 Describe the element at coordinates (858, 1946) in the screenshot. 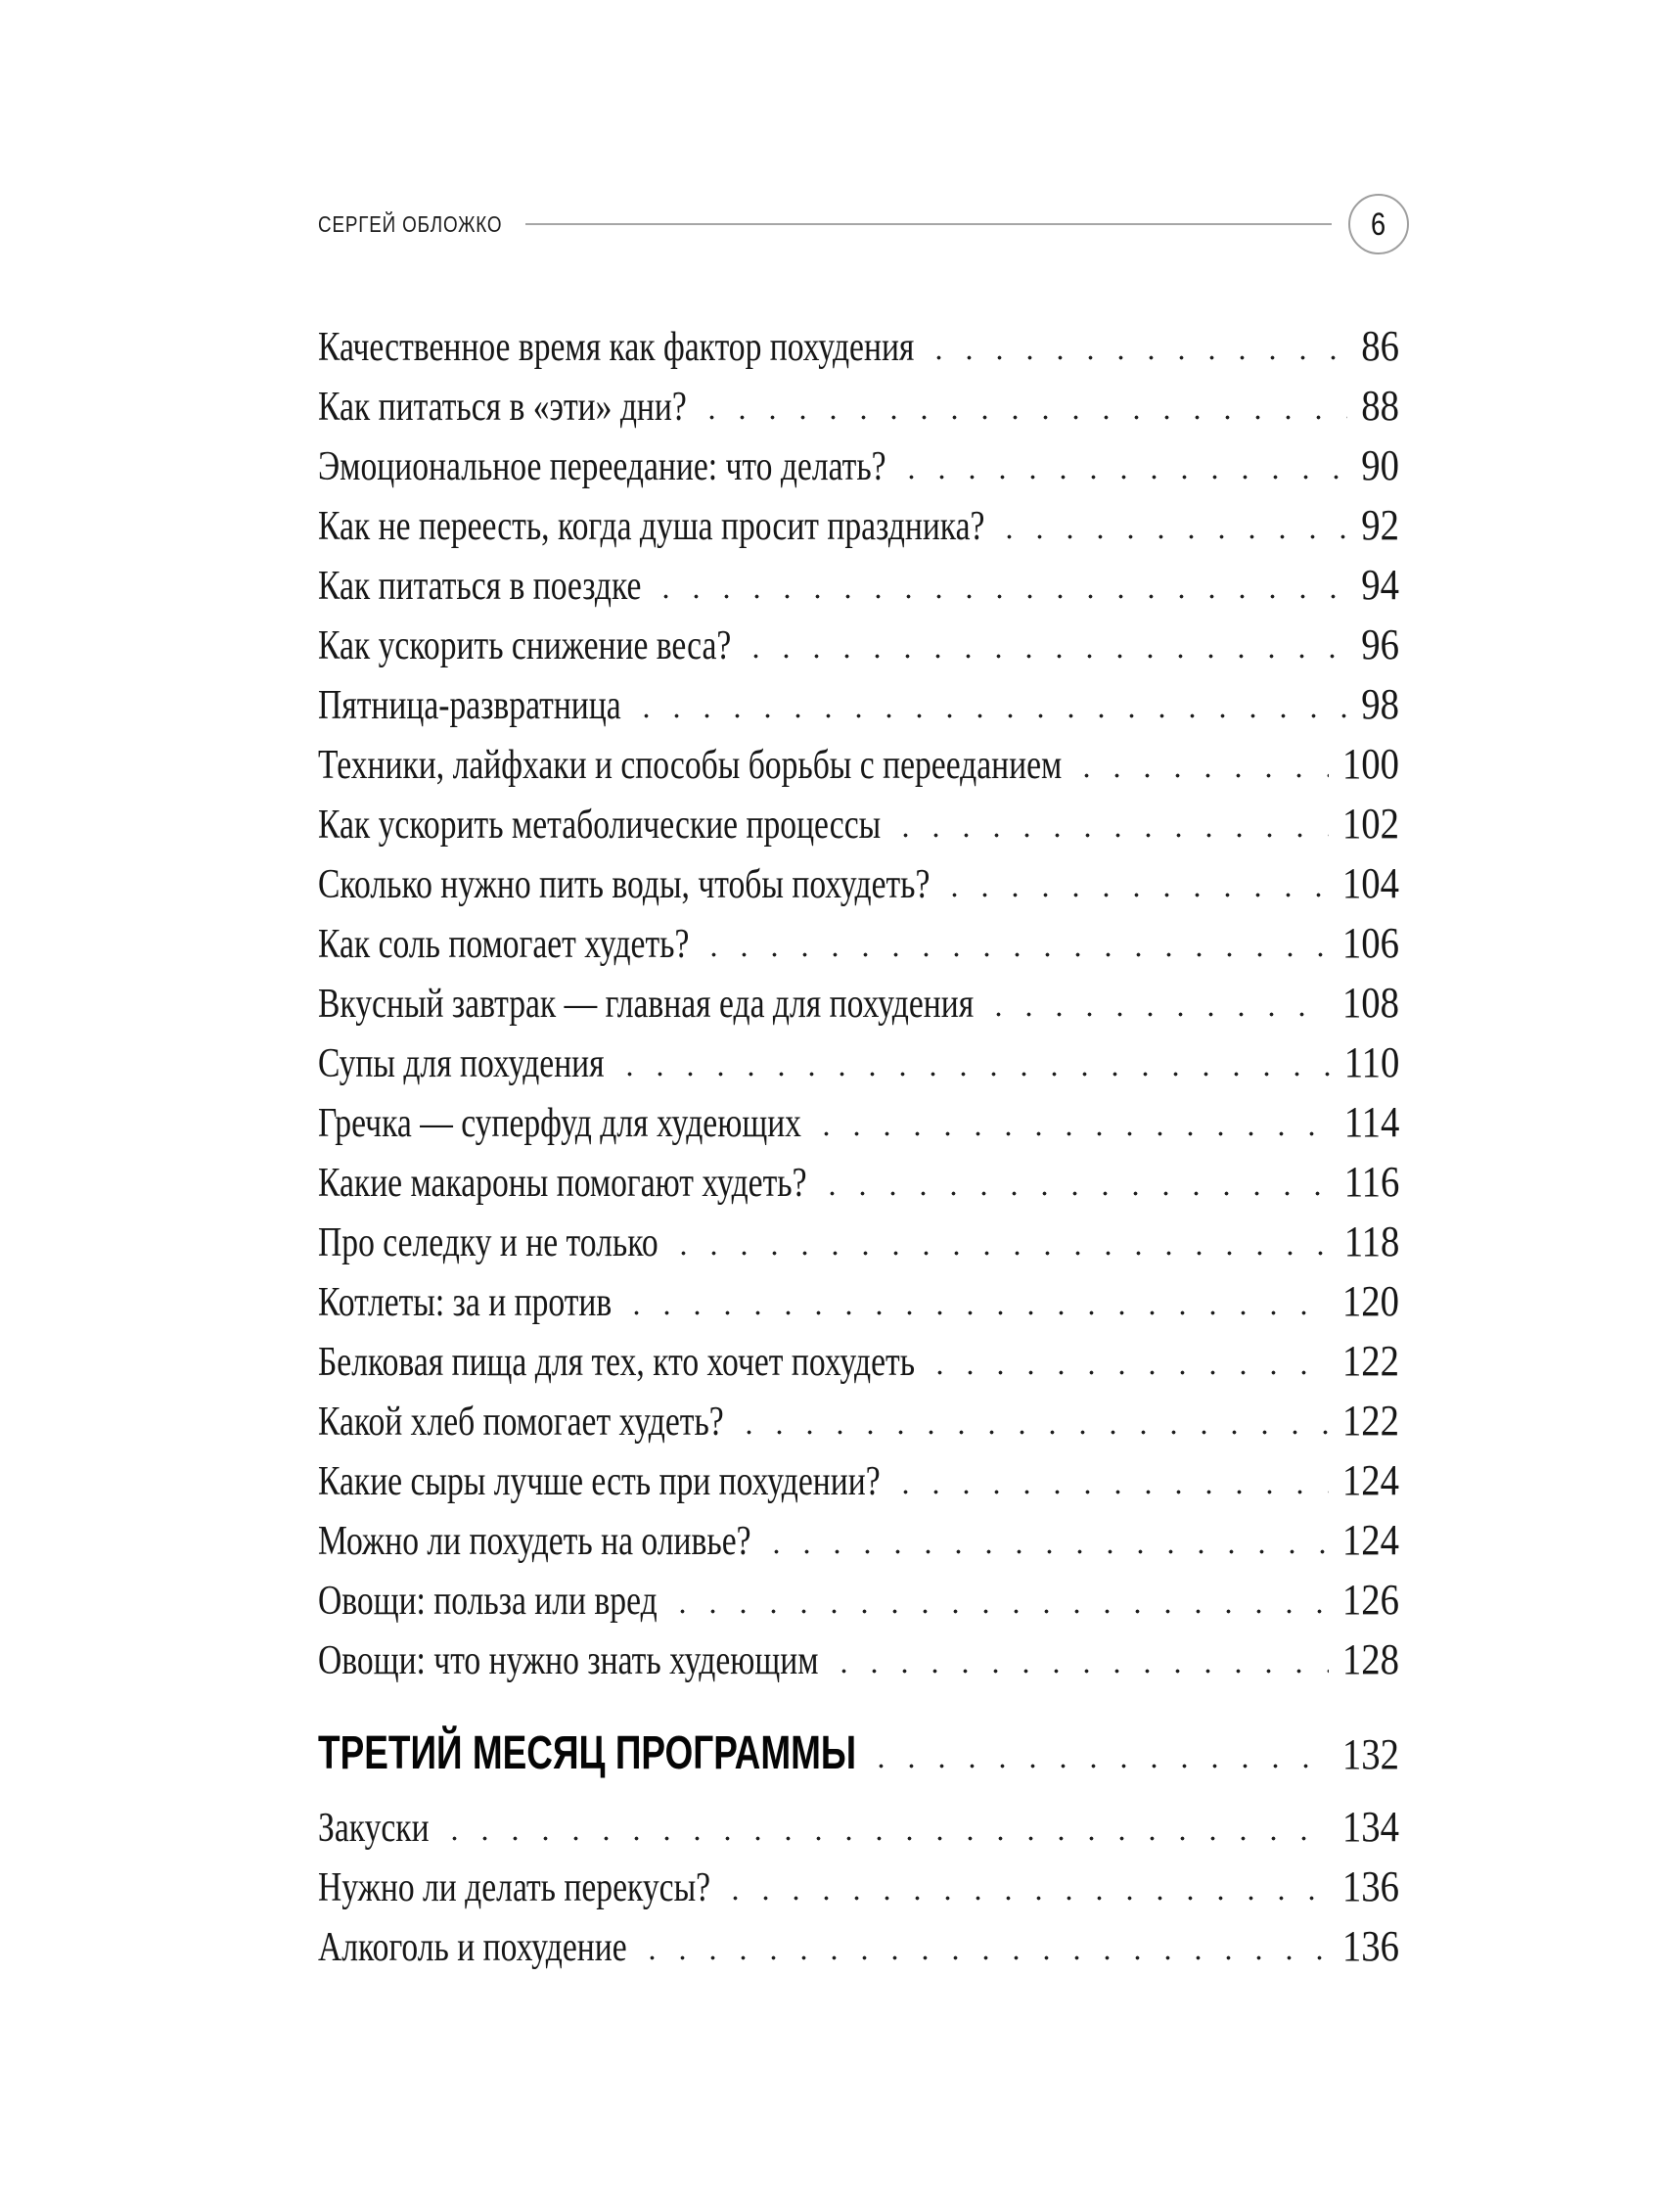

I see `toc-entry: Алкоголь и похудение 136` at that location.